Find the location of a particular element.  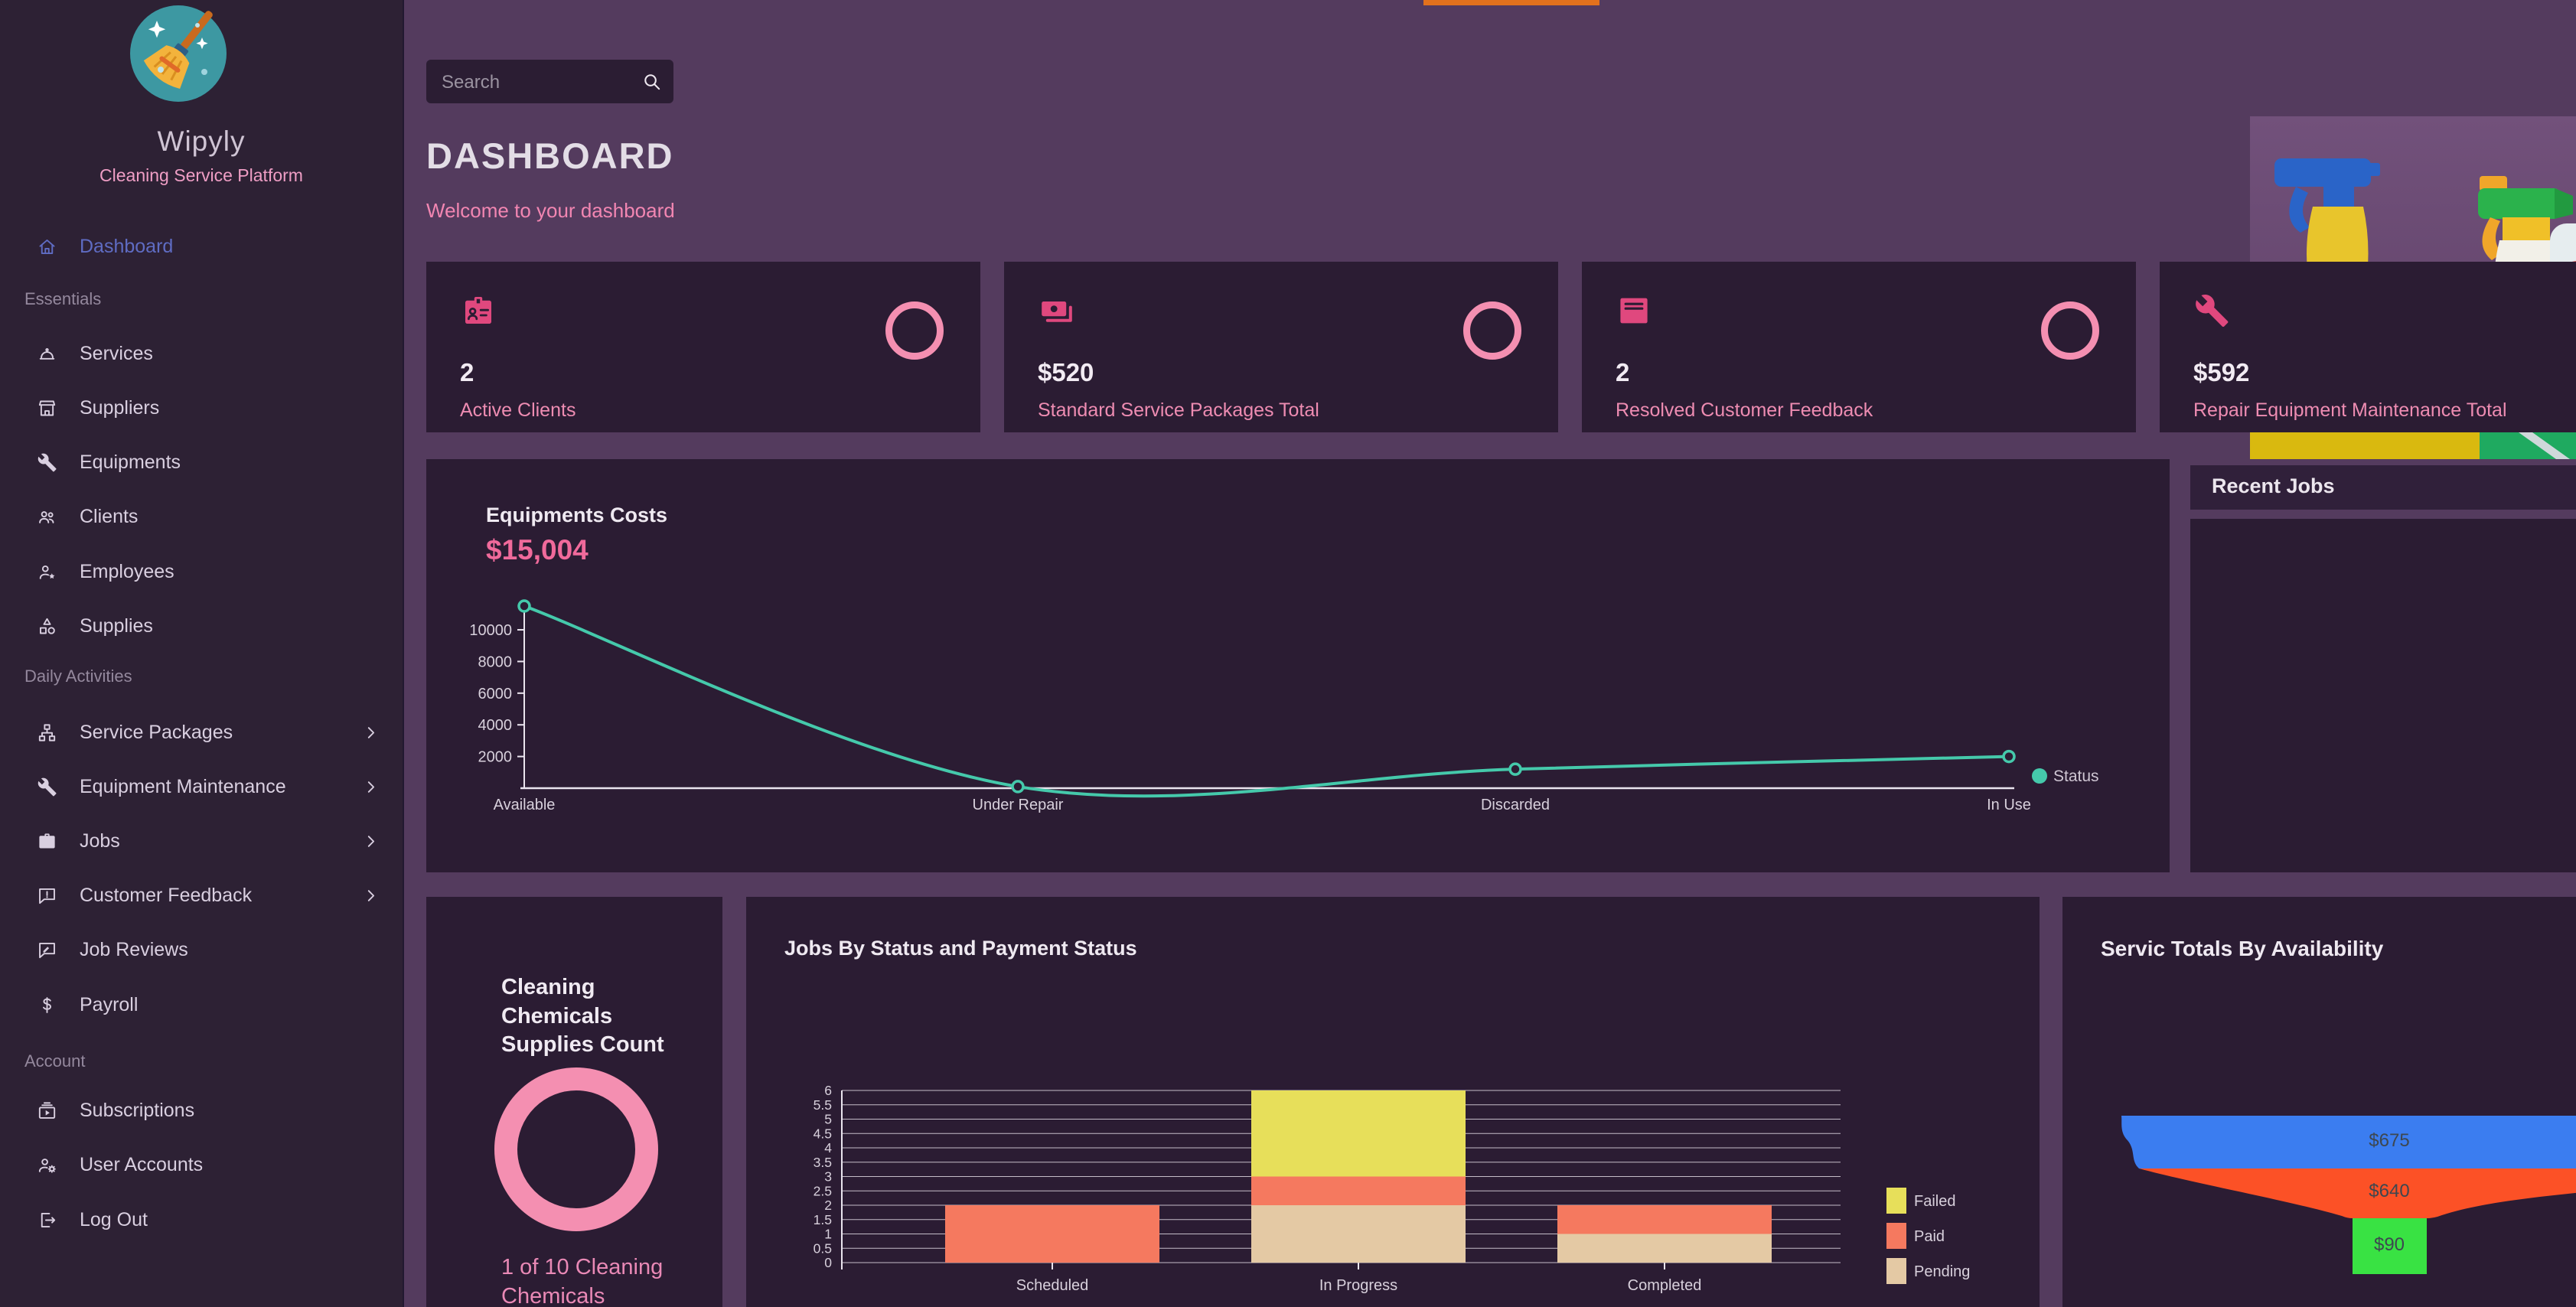

sidebar-item-equipment-maintenance: Equipment Maintenance is located at coordinates (201, 787).